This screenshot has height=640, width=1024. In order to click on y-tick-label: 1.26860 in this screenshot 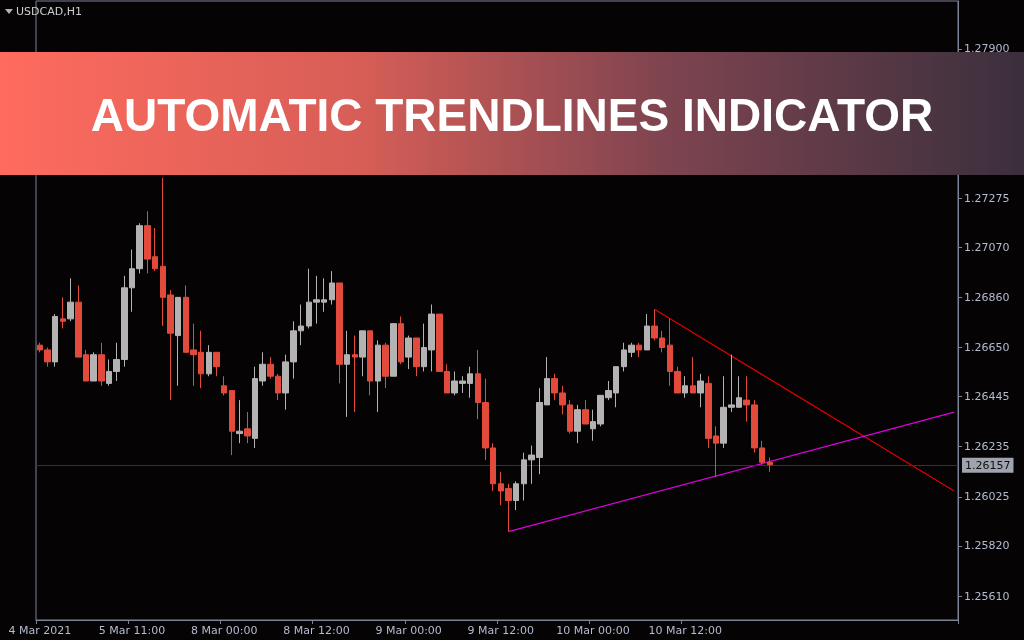, I will do `click(987, 297)`.